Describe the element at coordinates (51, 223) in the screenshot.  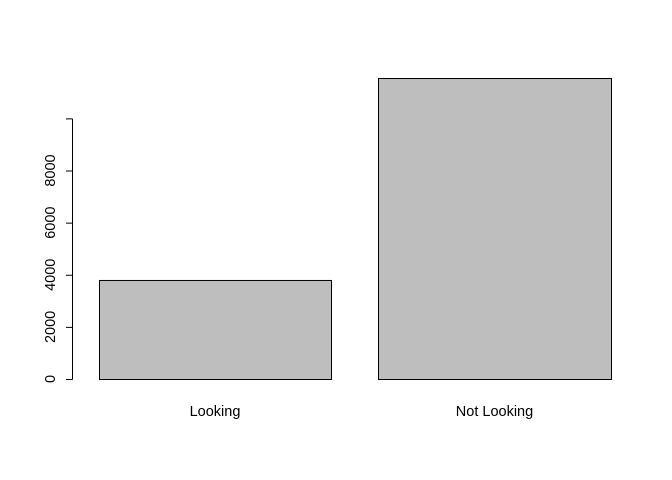
I see `y-tick-label: 6000` at that location.